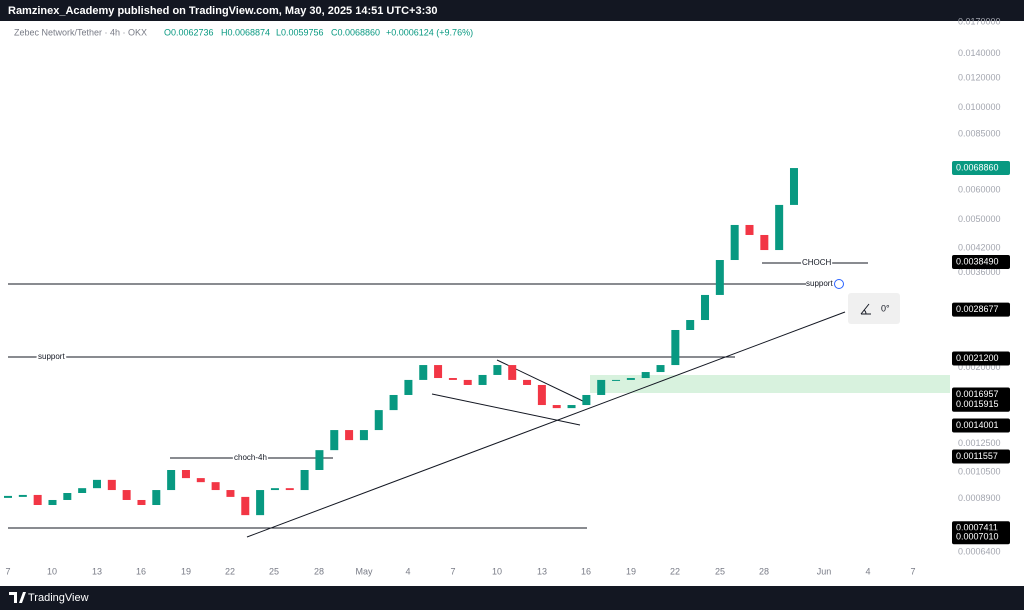  Describe the element at coordinates (979, 21) in the screenshot. I see `y-tick-label: 0.0170000` at that location.